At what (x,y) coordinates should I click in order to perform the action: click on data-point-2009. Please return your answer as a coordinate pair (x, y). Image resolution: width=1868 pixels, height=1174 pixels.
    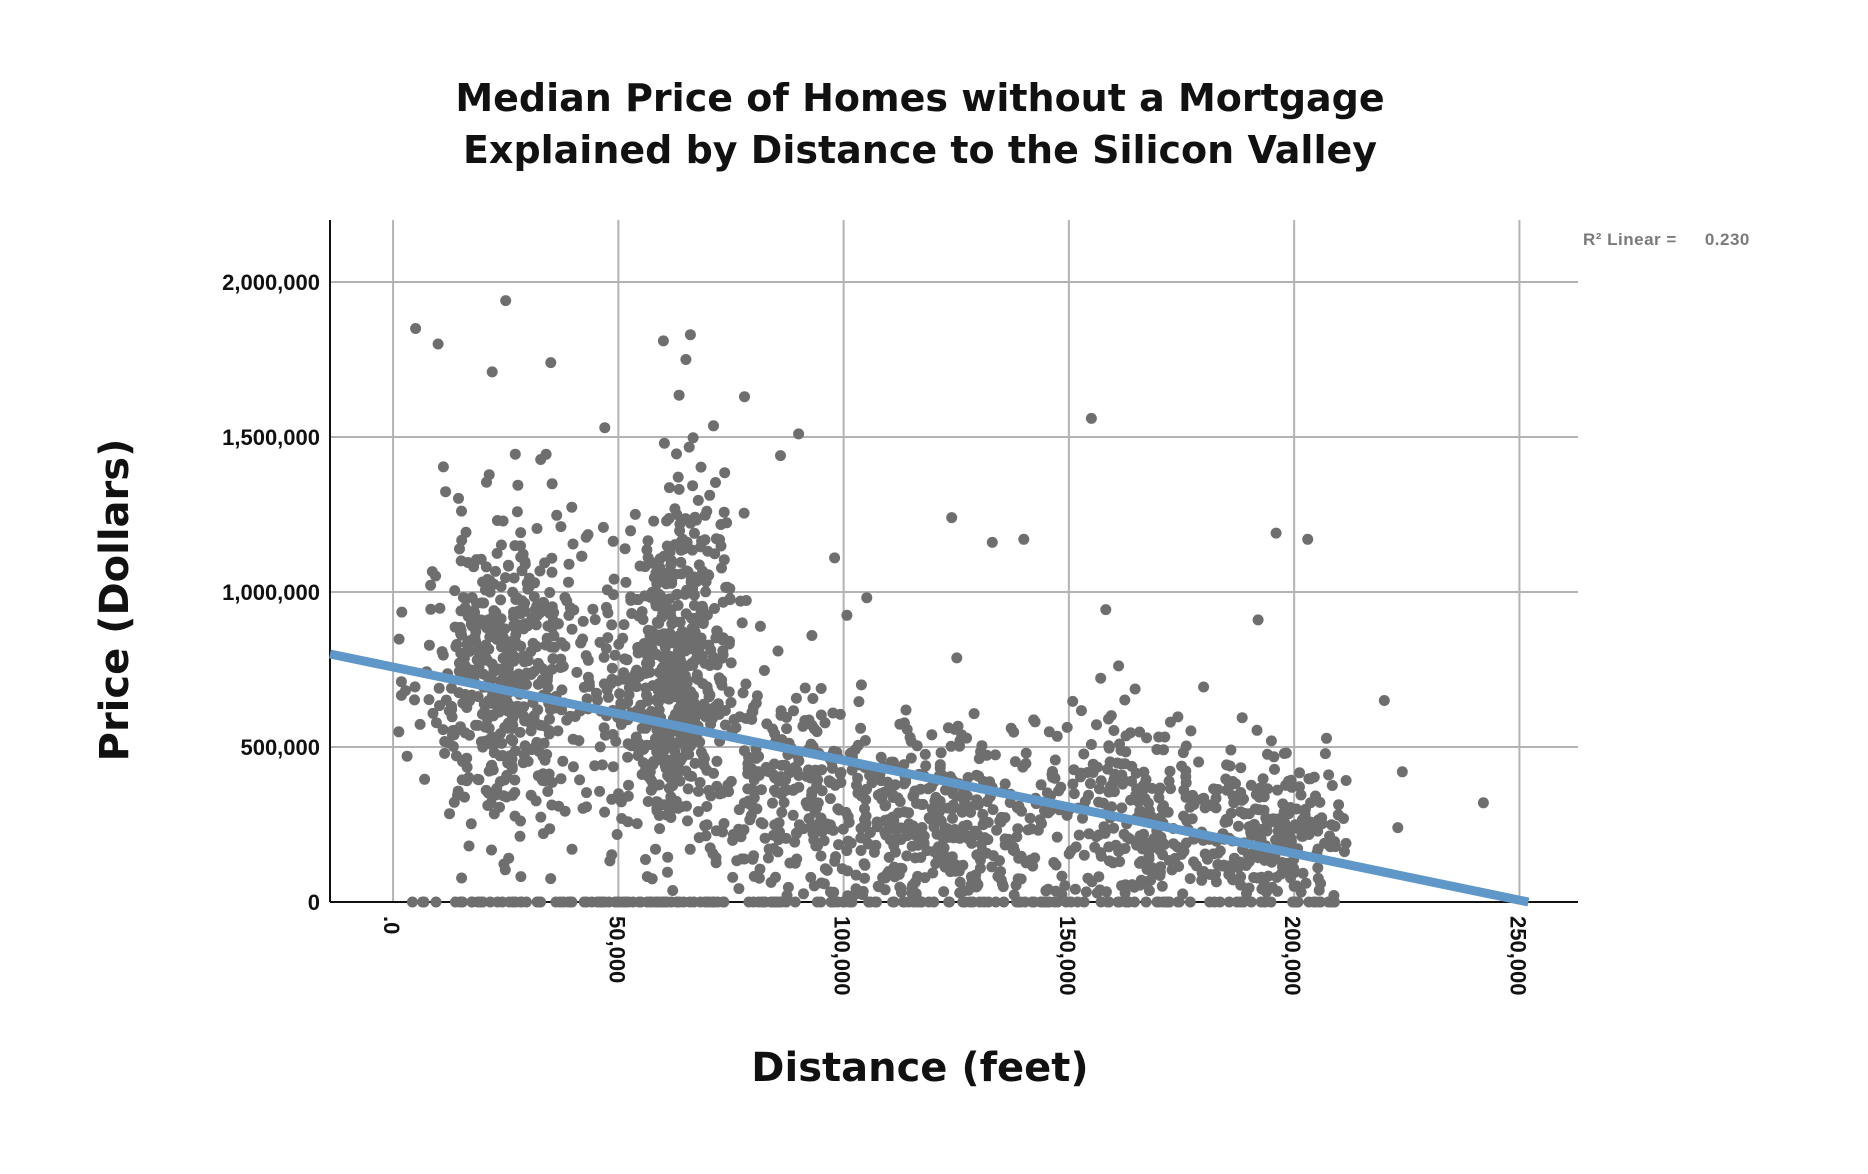
    Looking at the image, I should click on (1238, 826).